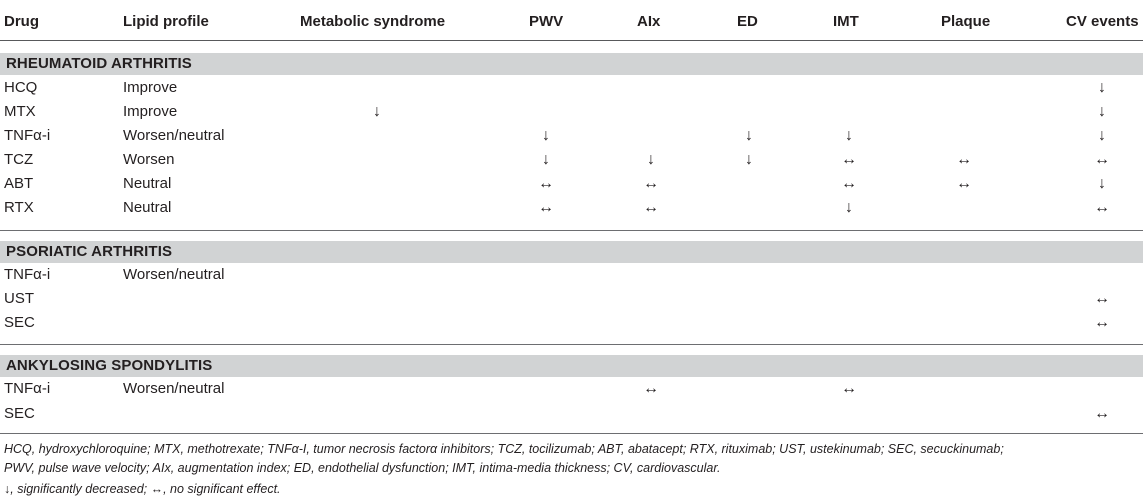  What do you see at coordinates (99, 63) in the screenshot?
I see `section-title: RHEUMATOID ARTHRITIS` at bounding box center [99, 63].